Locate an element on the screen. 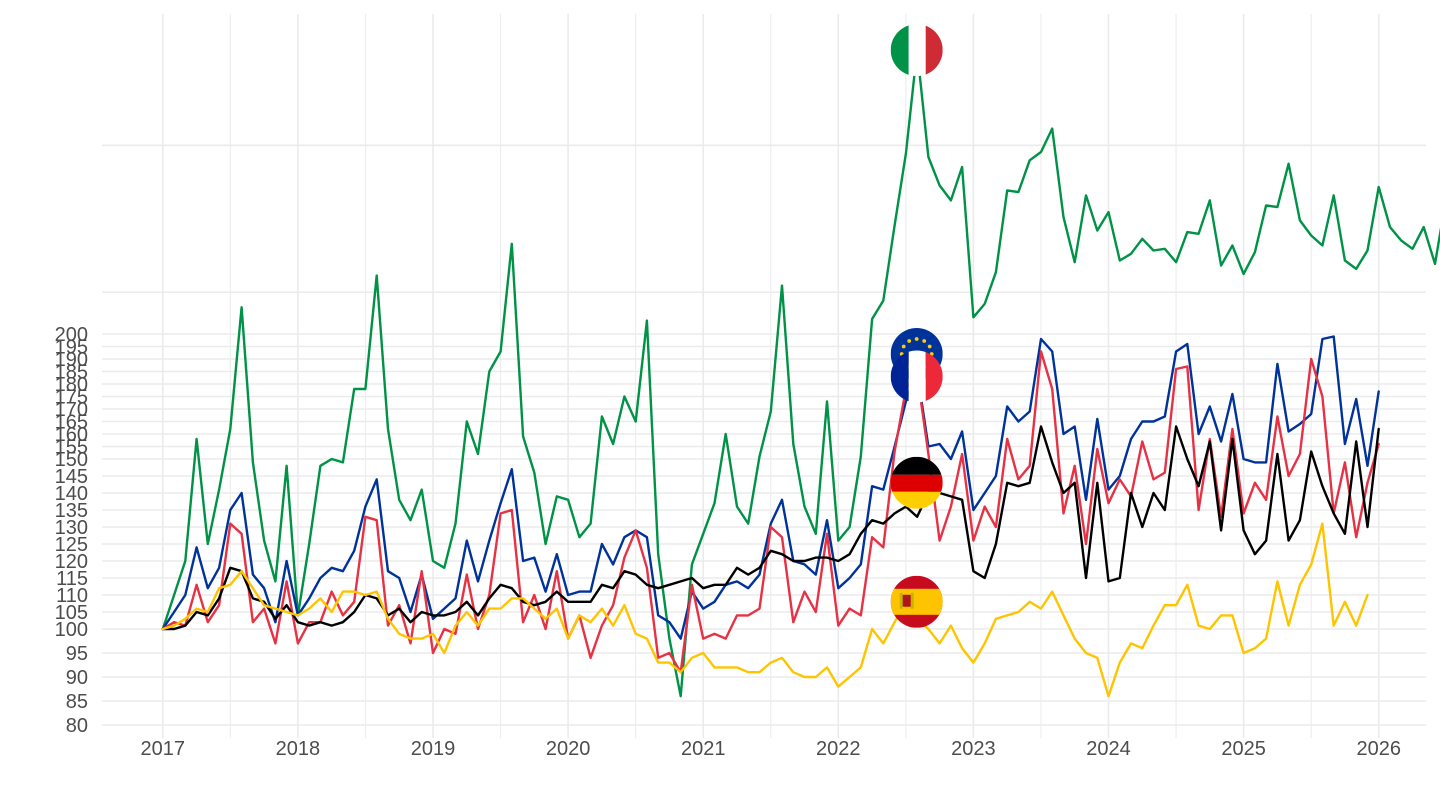 The width and height of the screenshot is (1440, 810). y-tick-label: 180 is located at coordinates (71, 385).